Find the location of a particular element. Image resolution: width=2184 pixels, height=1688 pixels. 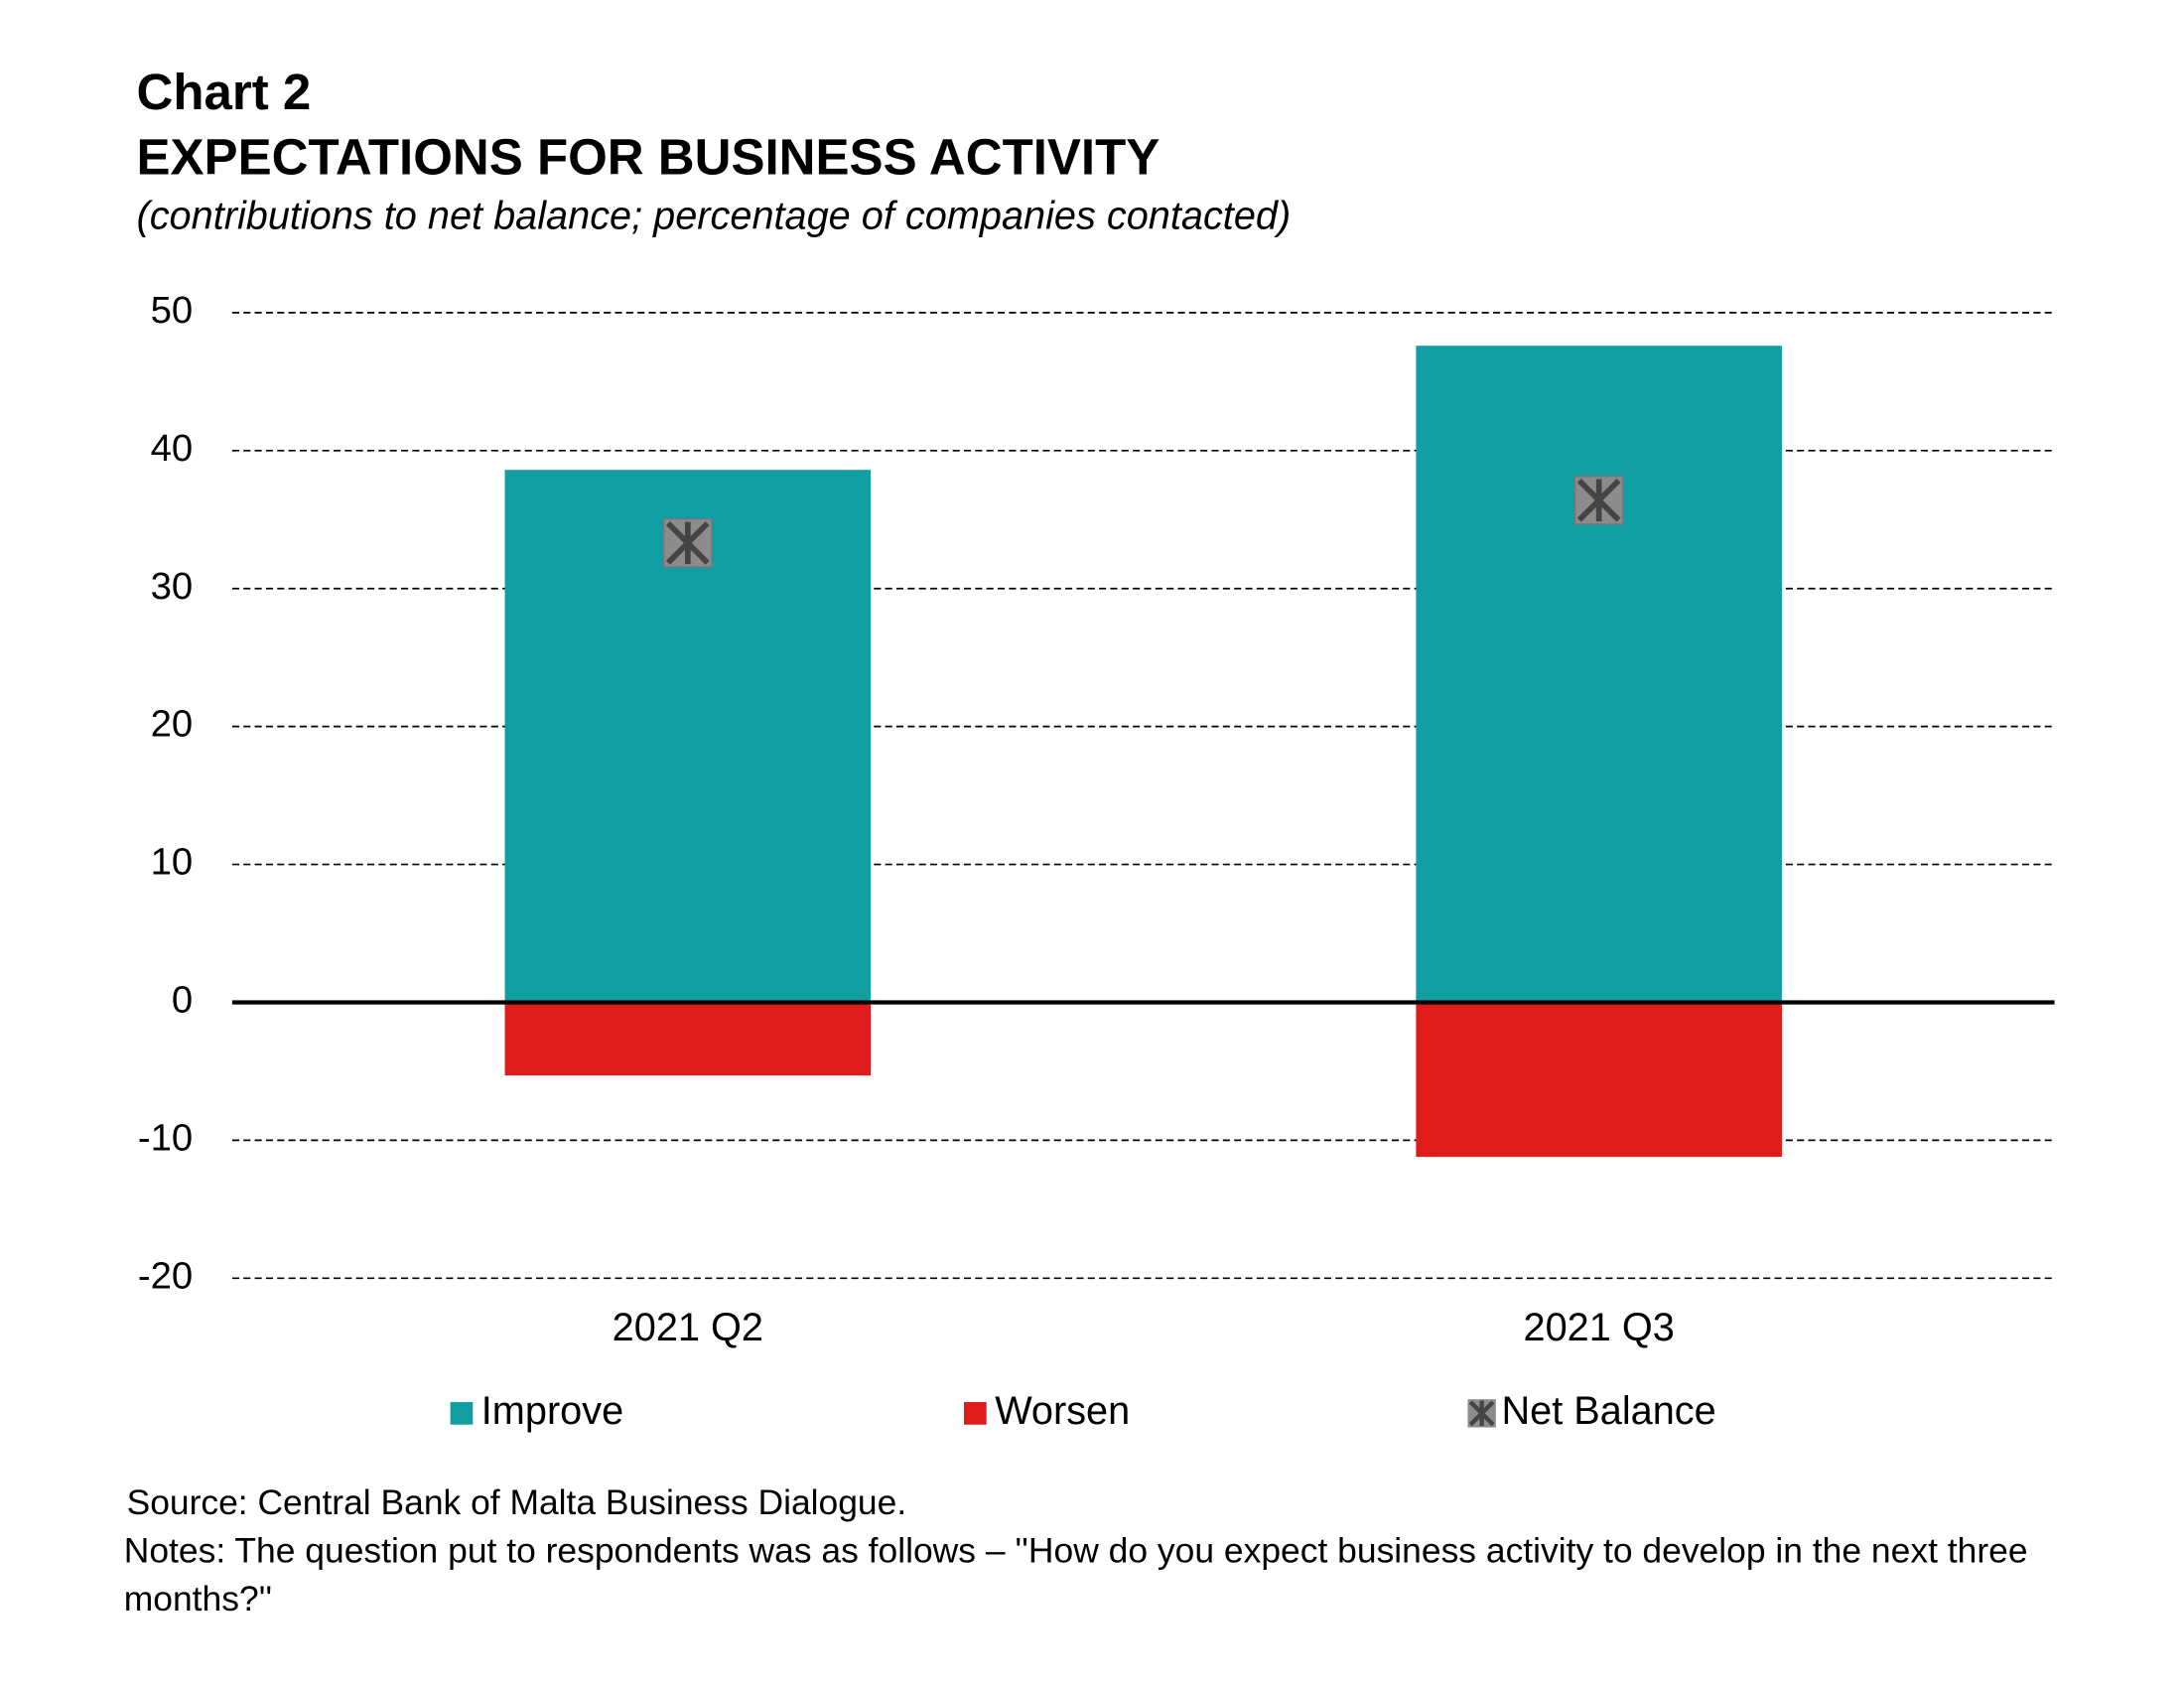

y-tick-label: 0 is located at coordinates (182, 1000).